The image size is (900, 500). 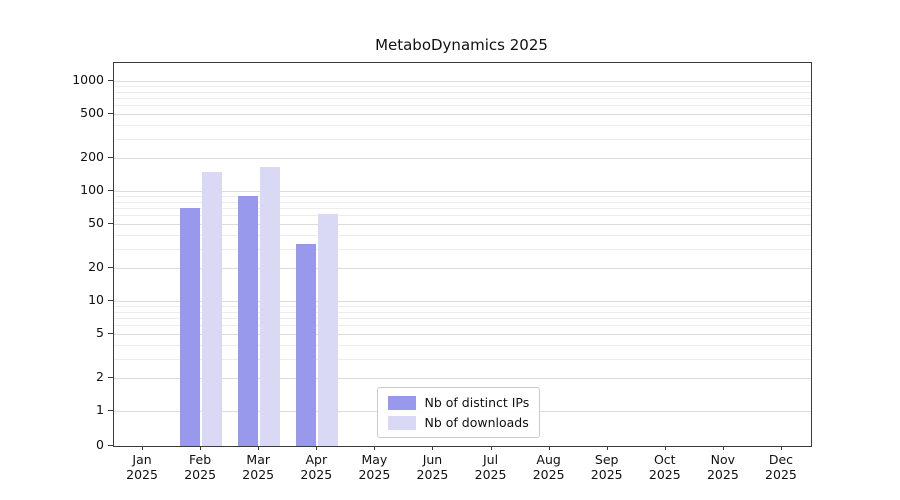 I want to click on x-tick-label: Oct 2025, so click(x=664, y=467).